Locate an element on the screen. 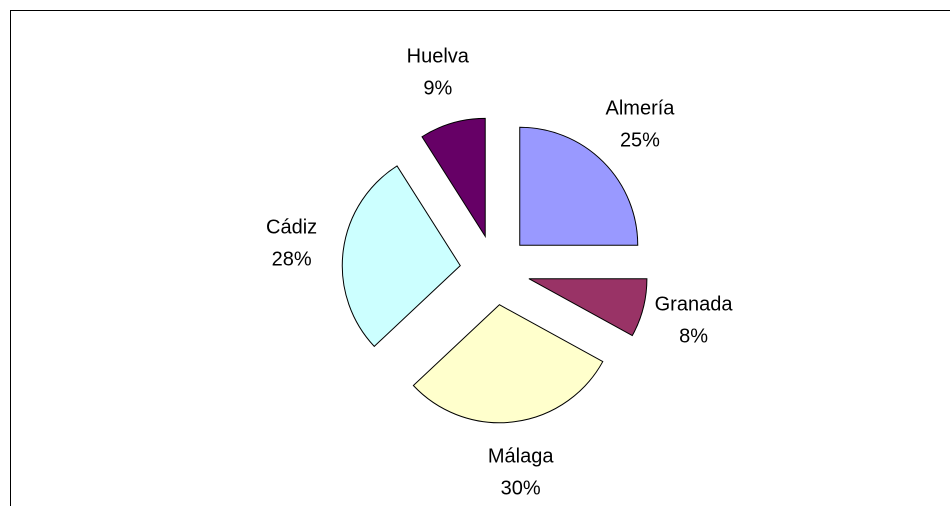 This screenshot has height=506, width=950. slice-value-label: 9% is located at coordinates (437, 88).